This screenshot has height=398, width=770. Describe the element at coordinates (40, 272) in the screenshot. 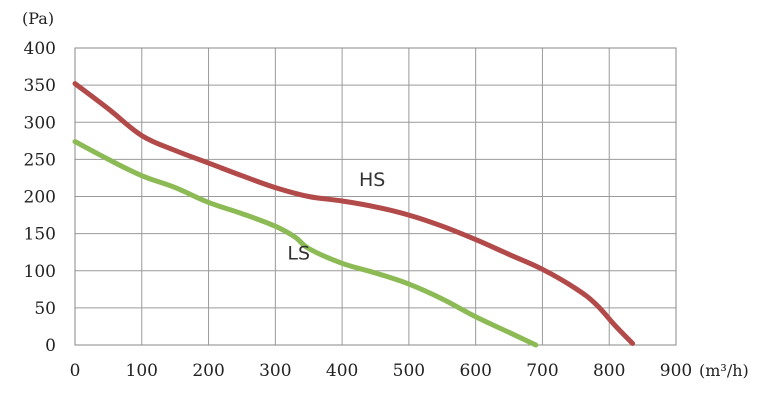

I see `y-tick-label: 100` at that location.